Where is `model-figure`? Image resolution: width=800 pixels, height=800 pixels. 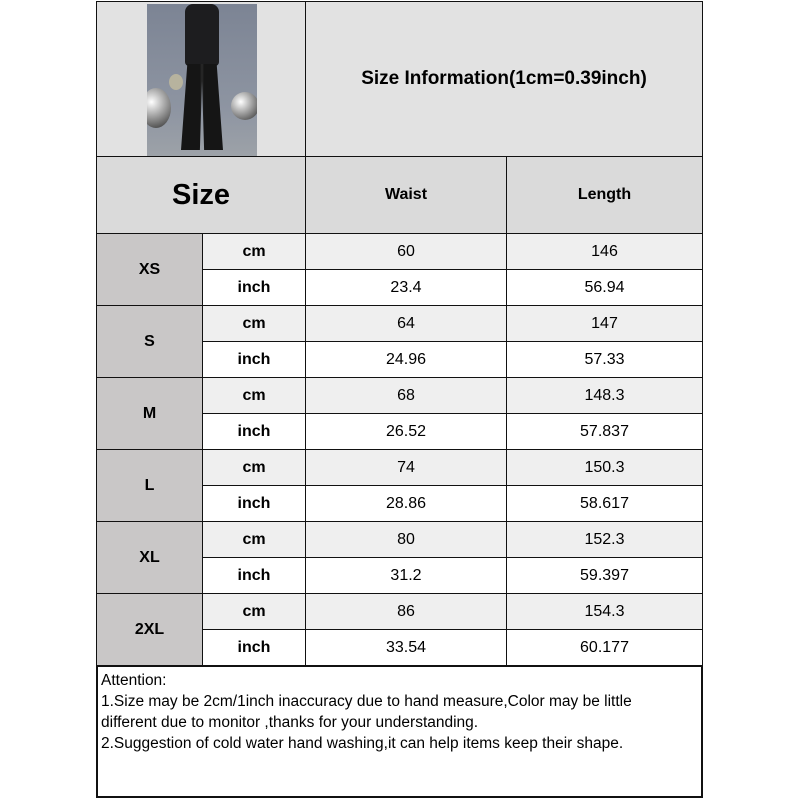
model-figure is located at coordinates (202, 35).